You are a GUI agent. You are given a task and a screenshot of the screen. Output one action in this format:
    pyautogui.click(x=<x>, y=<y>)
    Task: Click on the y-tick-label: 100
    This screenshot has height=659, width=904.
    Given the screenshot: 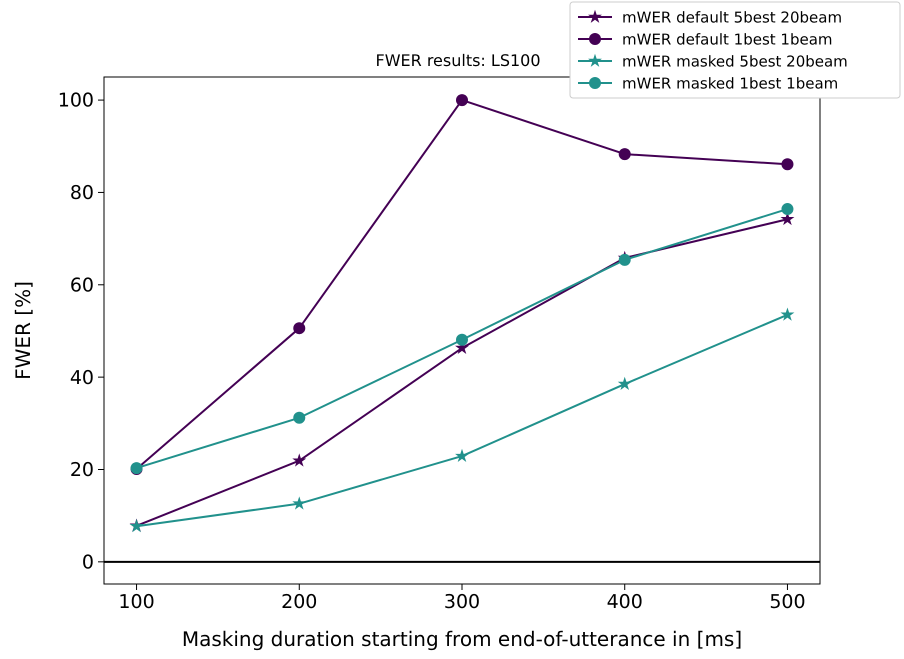 What is the action you would take?
    pyautogui.click(x=76, y=101)
    